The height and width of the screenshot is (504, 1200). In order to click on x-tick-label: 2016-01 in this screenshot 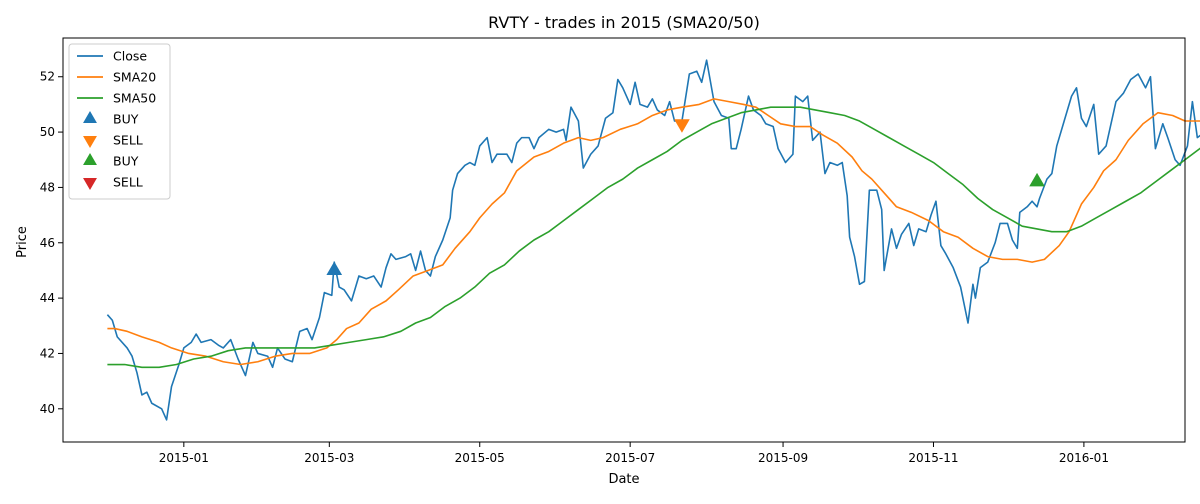, I will do `click(1084, 458)`.